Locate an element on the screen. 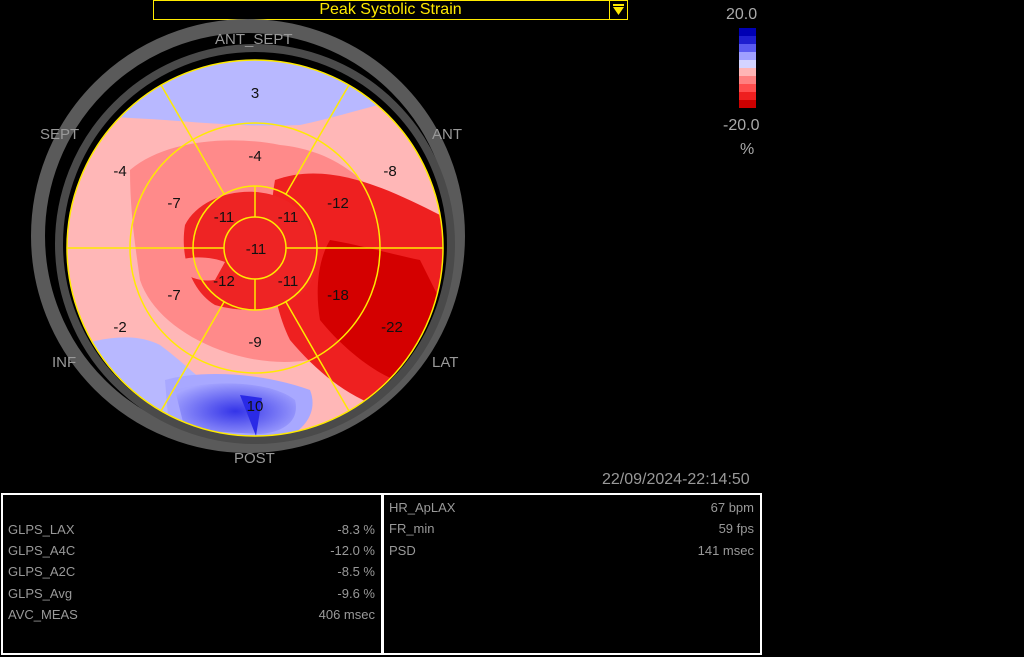 This screenshot has height=657, width=1024. measurement-label: GLPS_LAX is located at coordinates (41, 529).